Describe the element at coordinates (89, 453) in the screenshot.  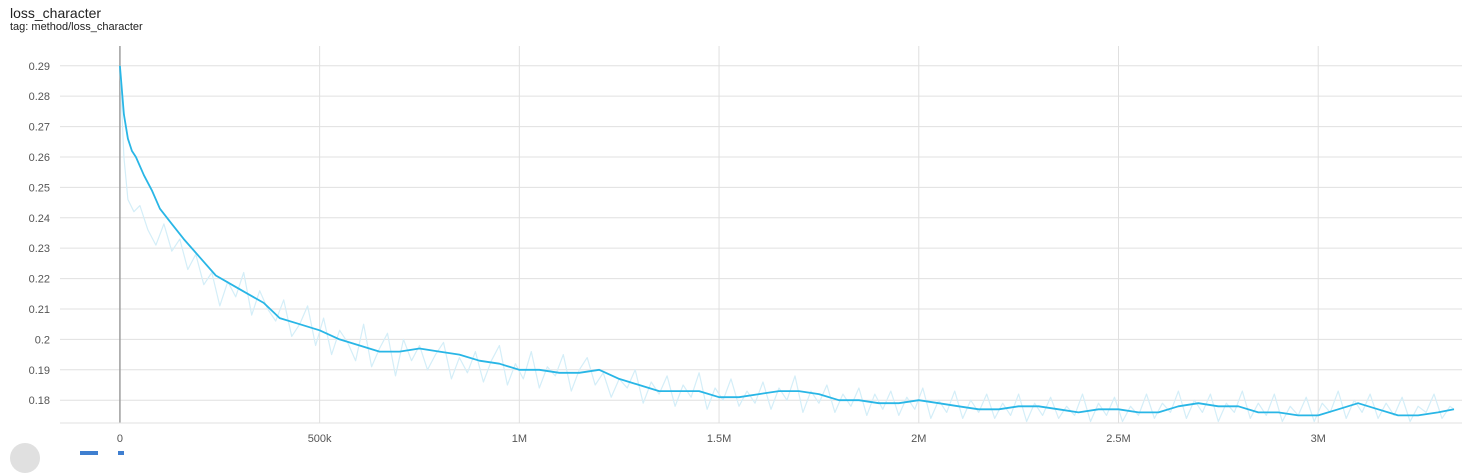
I see `data-download-icon` at that location.